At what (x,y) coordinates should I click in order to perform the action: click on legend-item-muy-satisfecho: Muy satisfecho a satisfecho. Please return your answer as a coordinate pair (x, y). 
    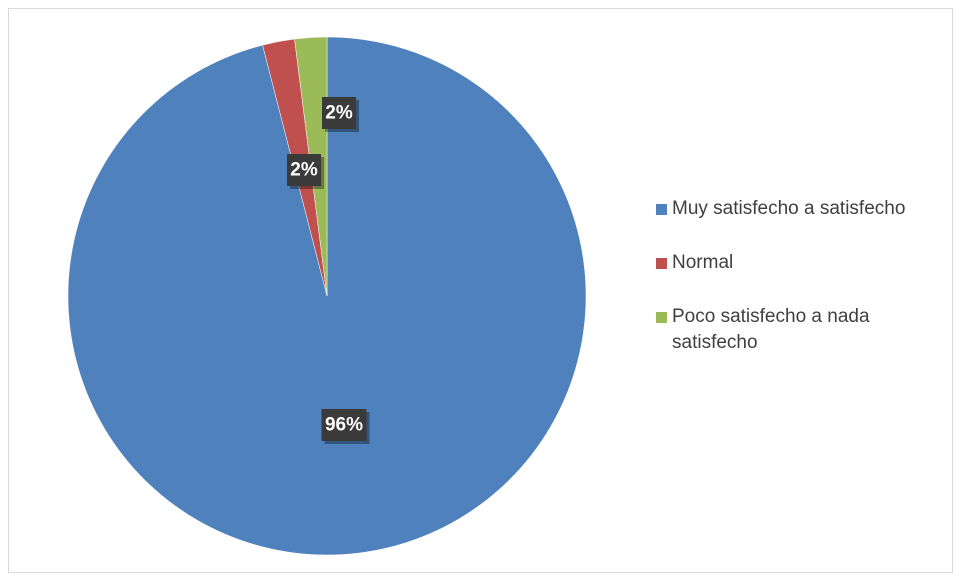
    Looking at the image, I should click on (801, 209).